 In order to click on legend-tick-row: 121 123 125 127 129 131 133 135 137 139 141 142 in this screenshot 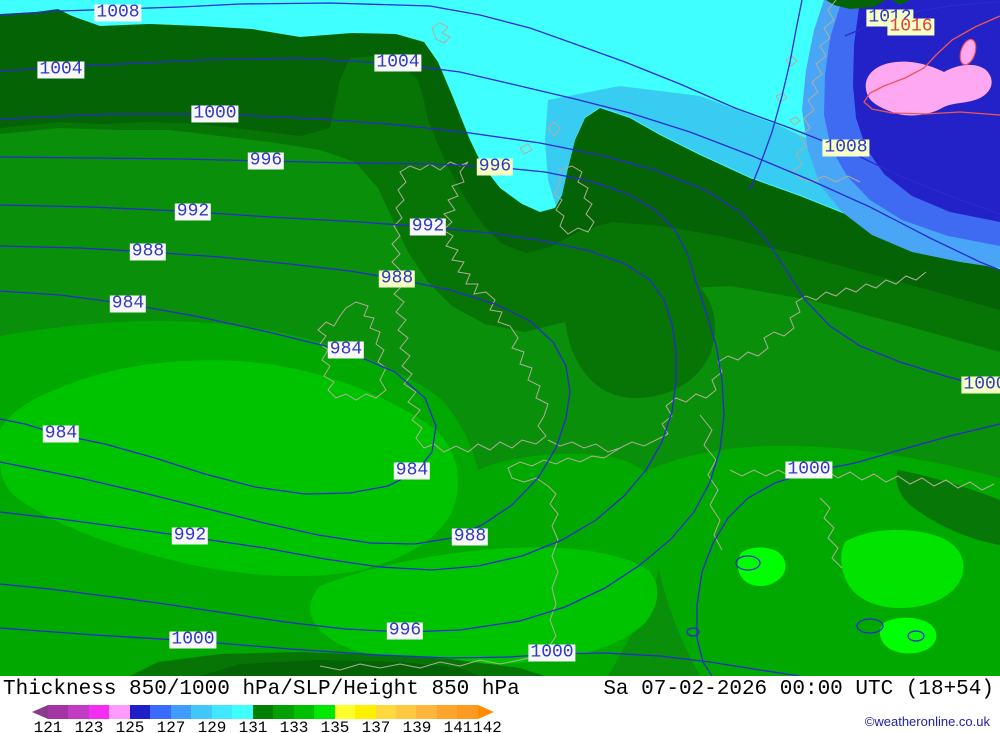, I will do `click(260, 726)`.